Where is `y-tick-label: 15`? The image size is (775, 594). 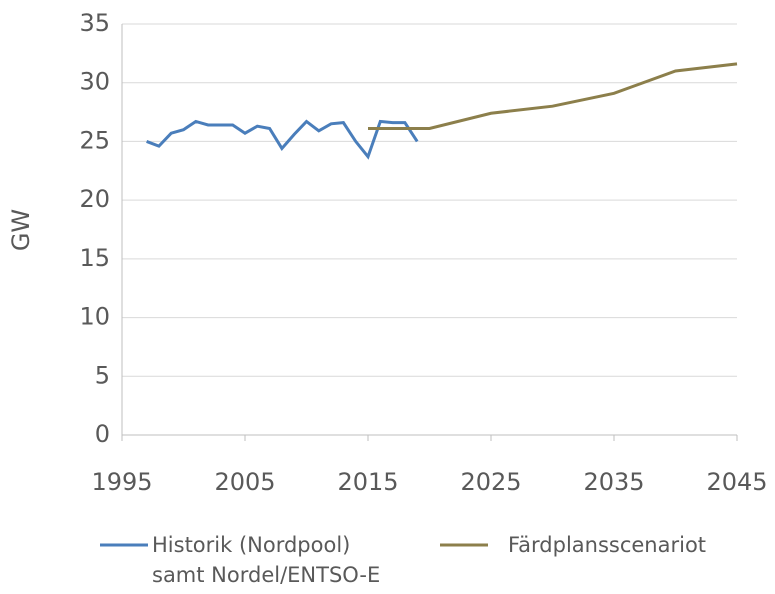 y-tick-label: 15 is located at coordinates (94, 258).